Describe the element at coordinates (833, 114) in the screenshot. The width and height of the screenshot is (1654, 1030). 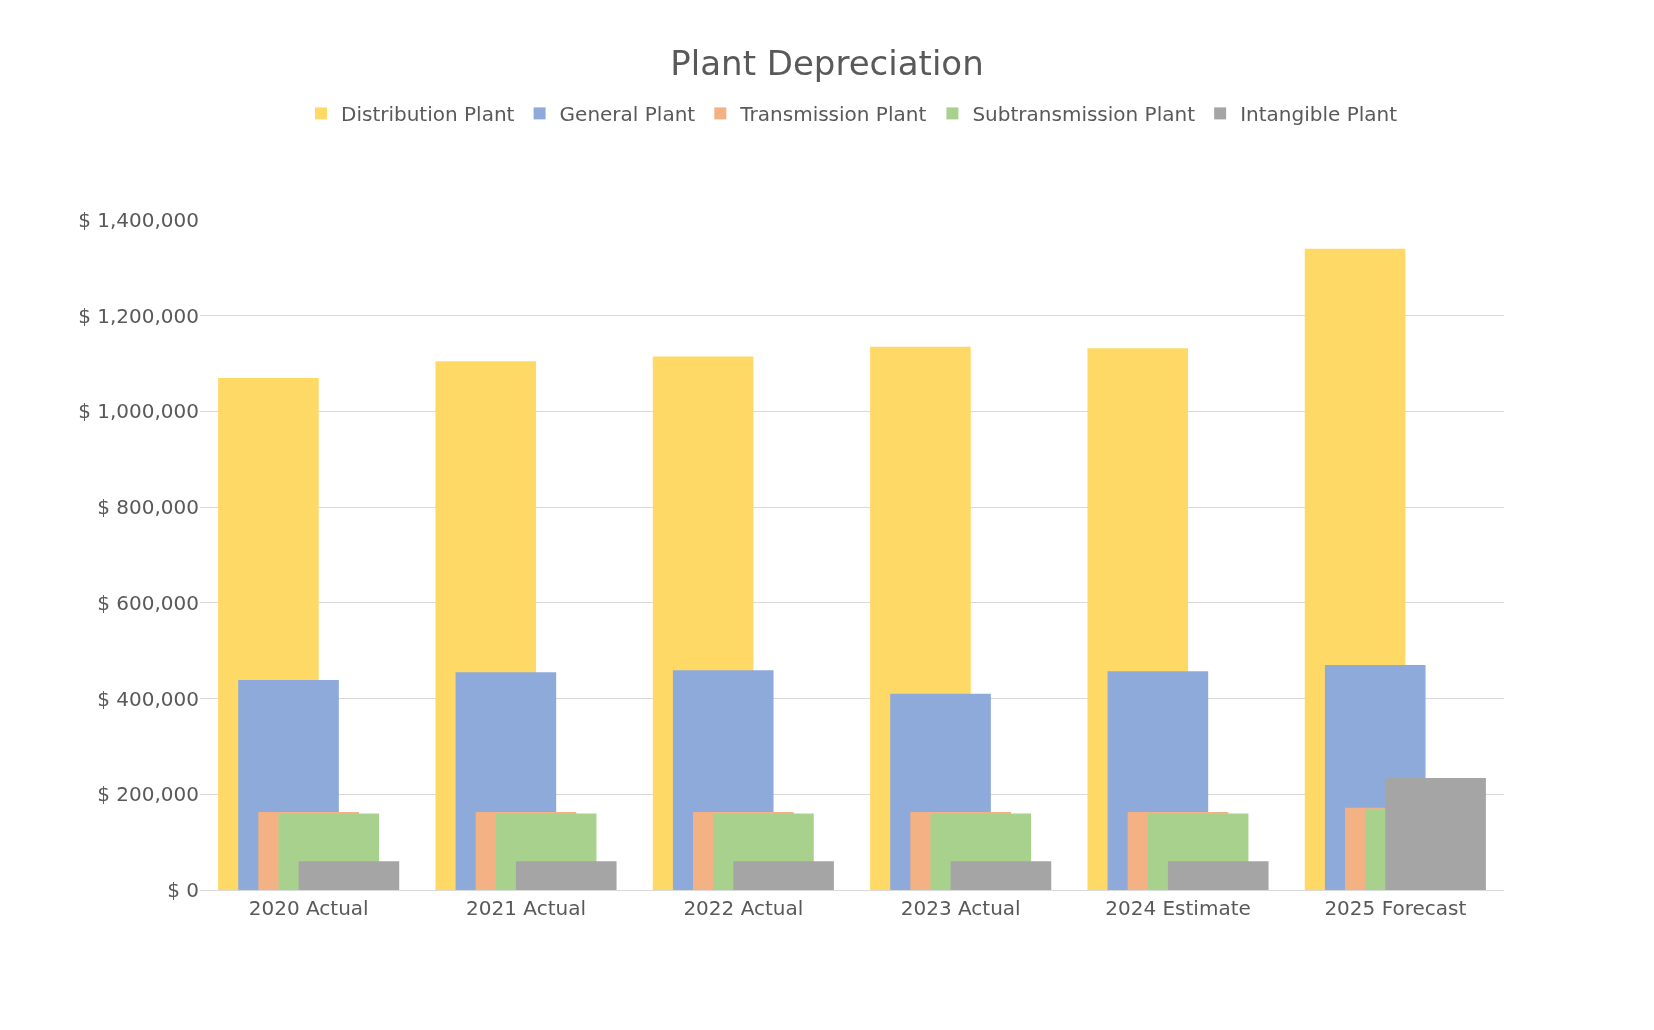
I see `legend-label: Transmission Plant` at that location.